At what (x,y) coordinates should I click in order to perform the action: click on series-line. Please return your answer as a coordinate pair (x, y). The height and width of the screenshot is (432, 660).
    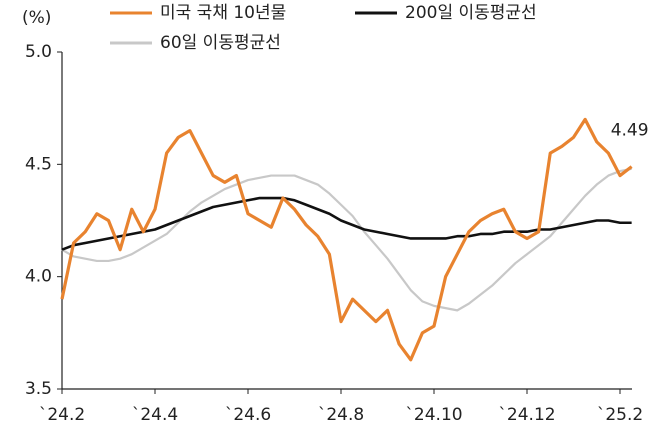
    Looking at the image, I should click on (346, 223).